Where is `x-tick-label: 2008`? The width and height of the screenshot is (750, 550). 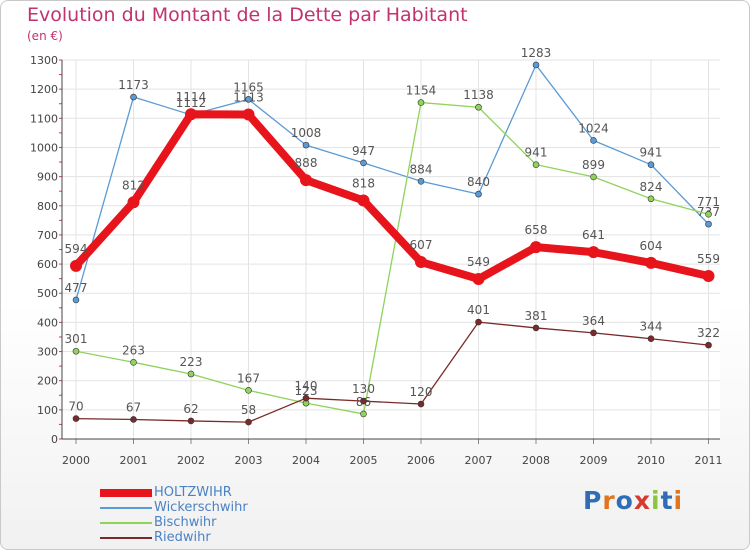
x-tick-label: 2008 is located at coordinates (536, 460).